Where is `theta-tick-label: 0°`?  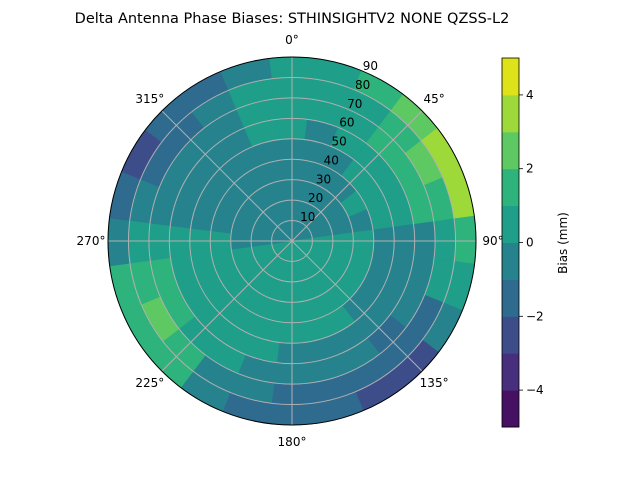
theta-tick-label: 0° is located at coordinates (292, 40).